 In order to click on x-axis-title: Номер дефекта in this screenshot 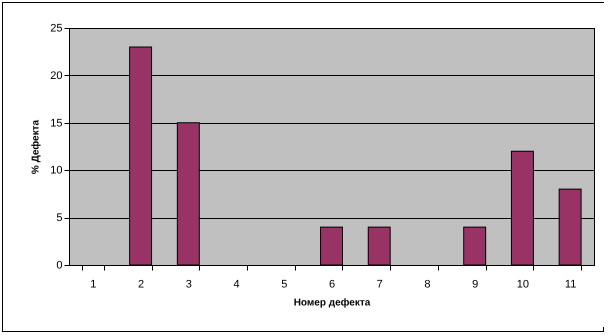, I will do `click(332, 303)`.